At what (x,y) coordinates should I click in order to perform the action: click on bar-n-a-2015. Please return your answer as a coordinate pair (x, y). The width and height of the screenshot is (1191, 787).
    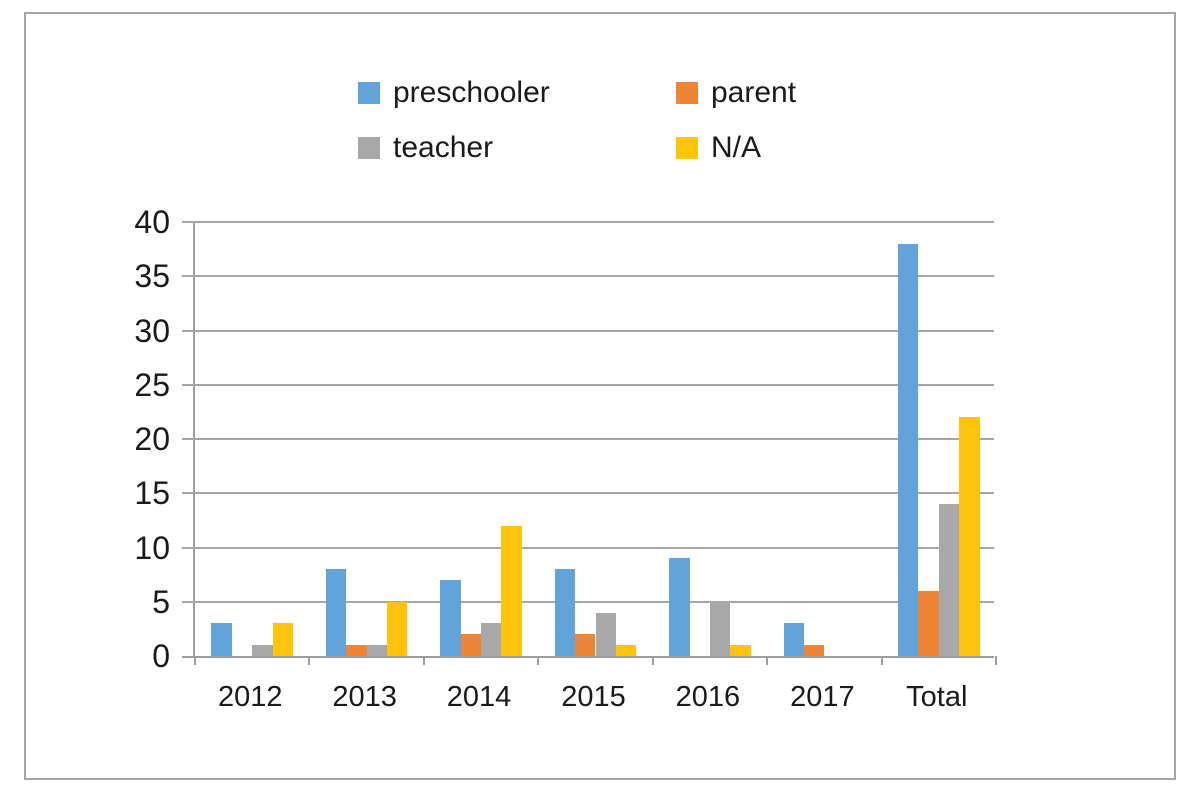
    Looking at the image, I should click on (626, 650).